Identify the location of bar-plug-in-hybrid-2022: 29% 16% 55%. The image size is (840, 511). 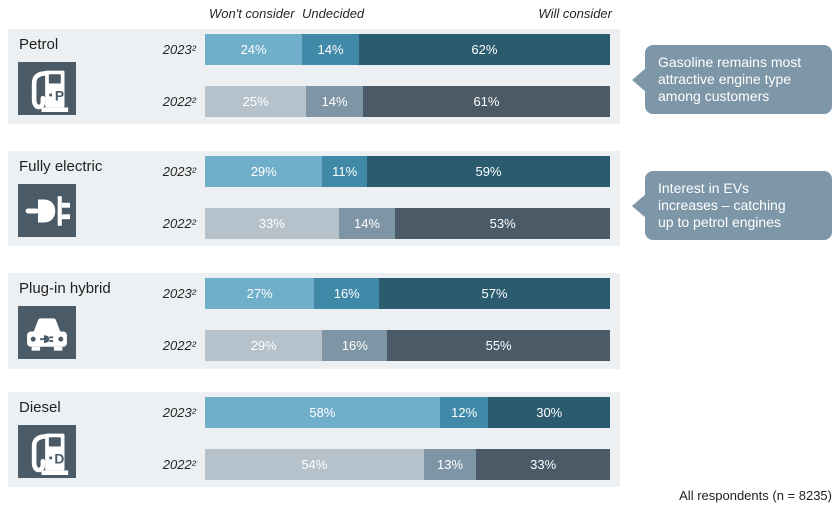
(407, 345).